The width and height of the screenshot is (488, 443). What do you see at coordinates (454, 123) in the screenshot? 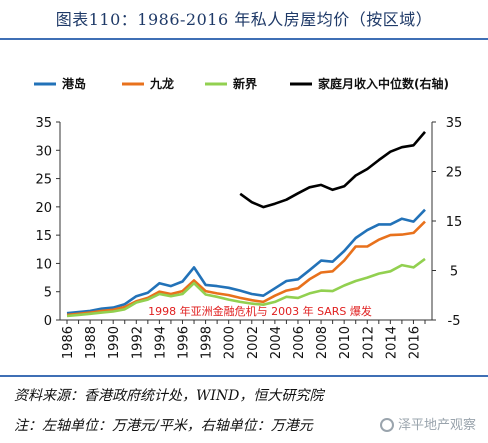
I see `y-right-tick-label: 35` at bounding box center [454, 123].